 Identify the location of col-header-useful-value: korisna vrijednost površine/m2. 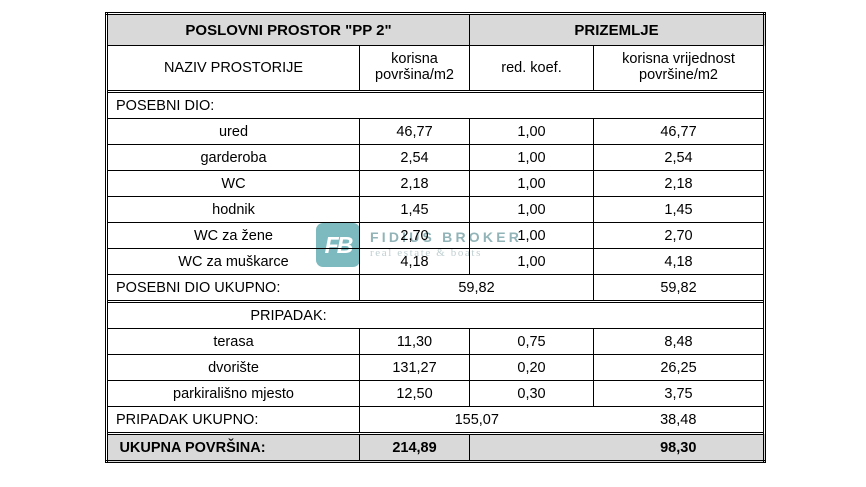
(680, 68).